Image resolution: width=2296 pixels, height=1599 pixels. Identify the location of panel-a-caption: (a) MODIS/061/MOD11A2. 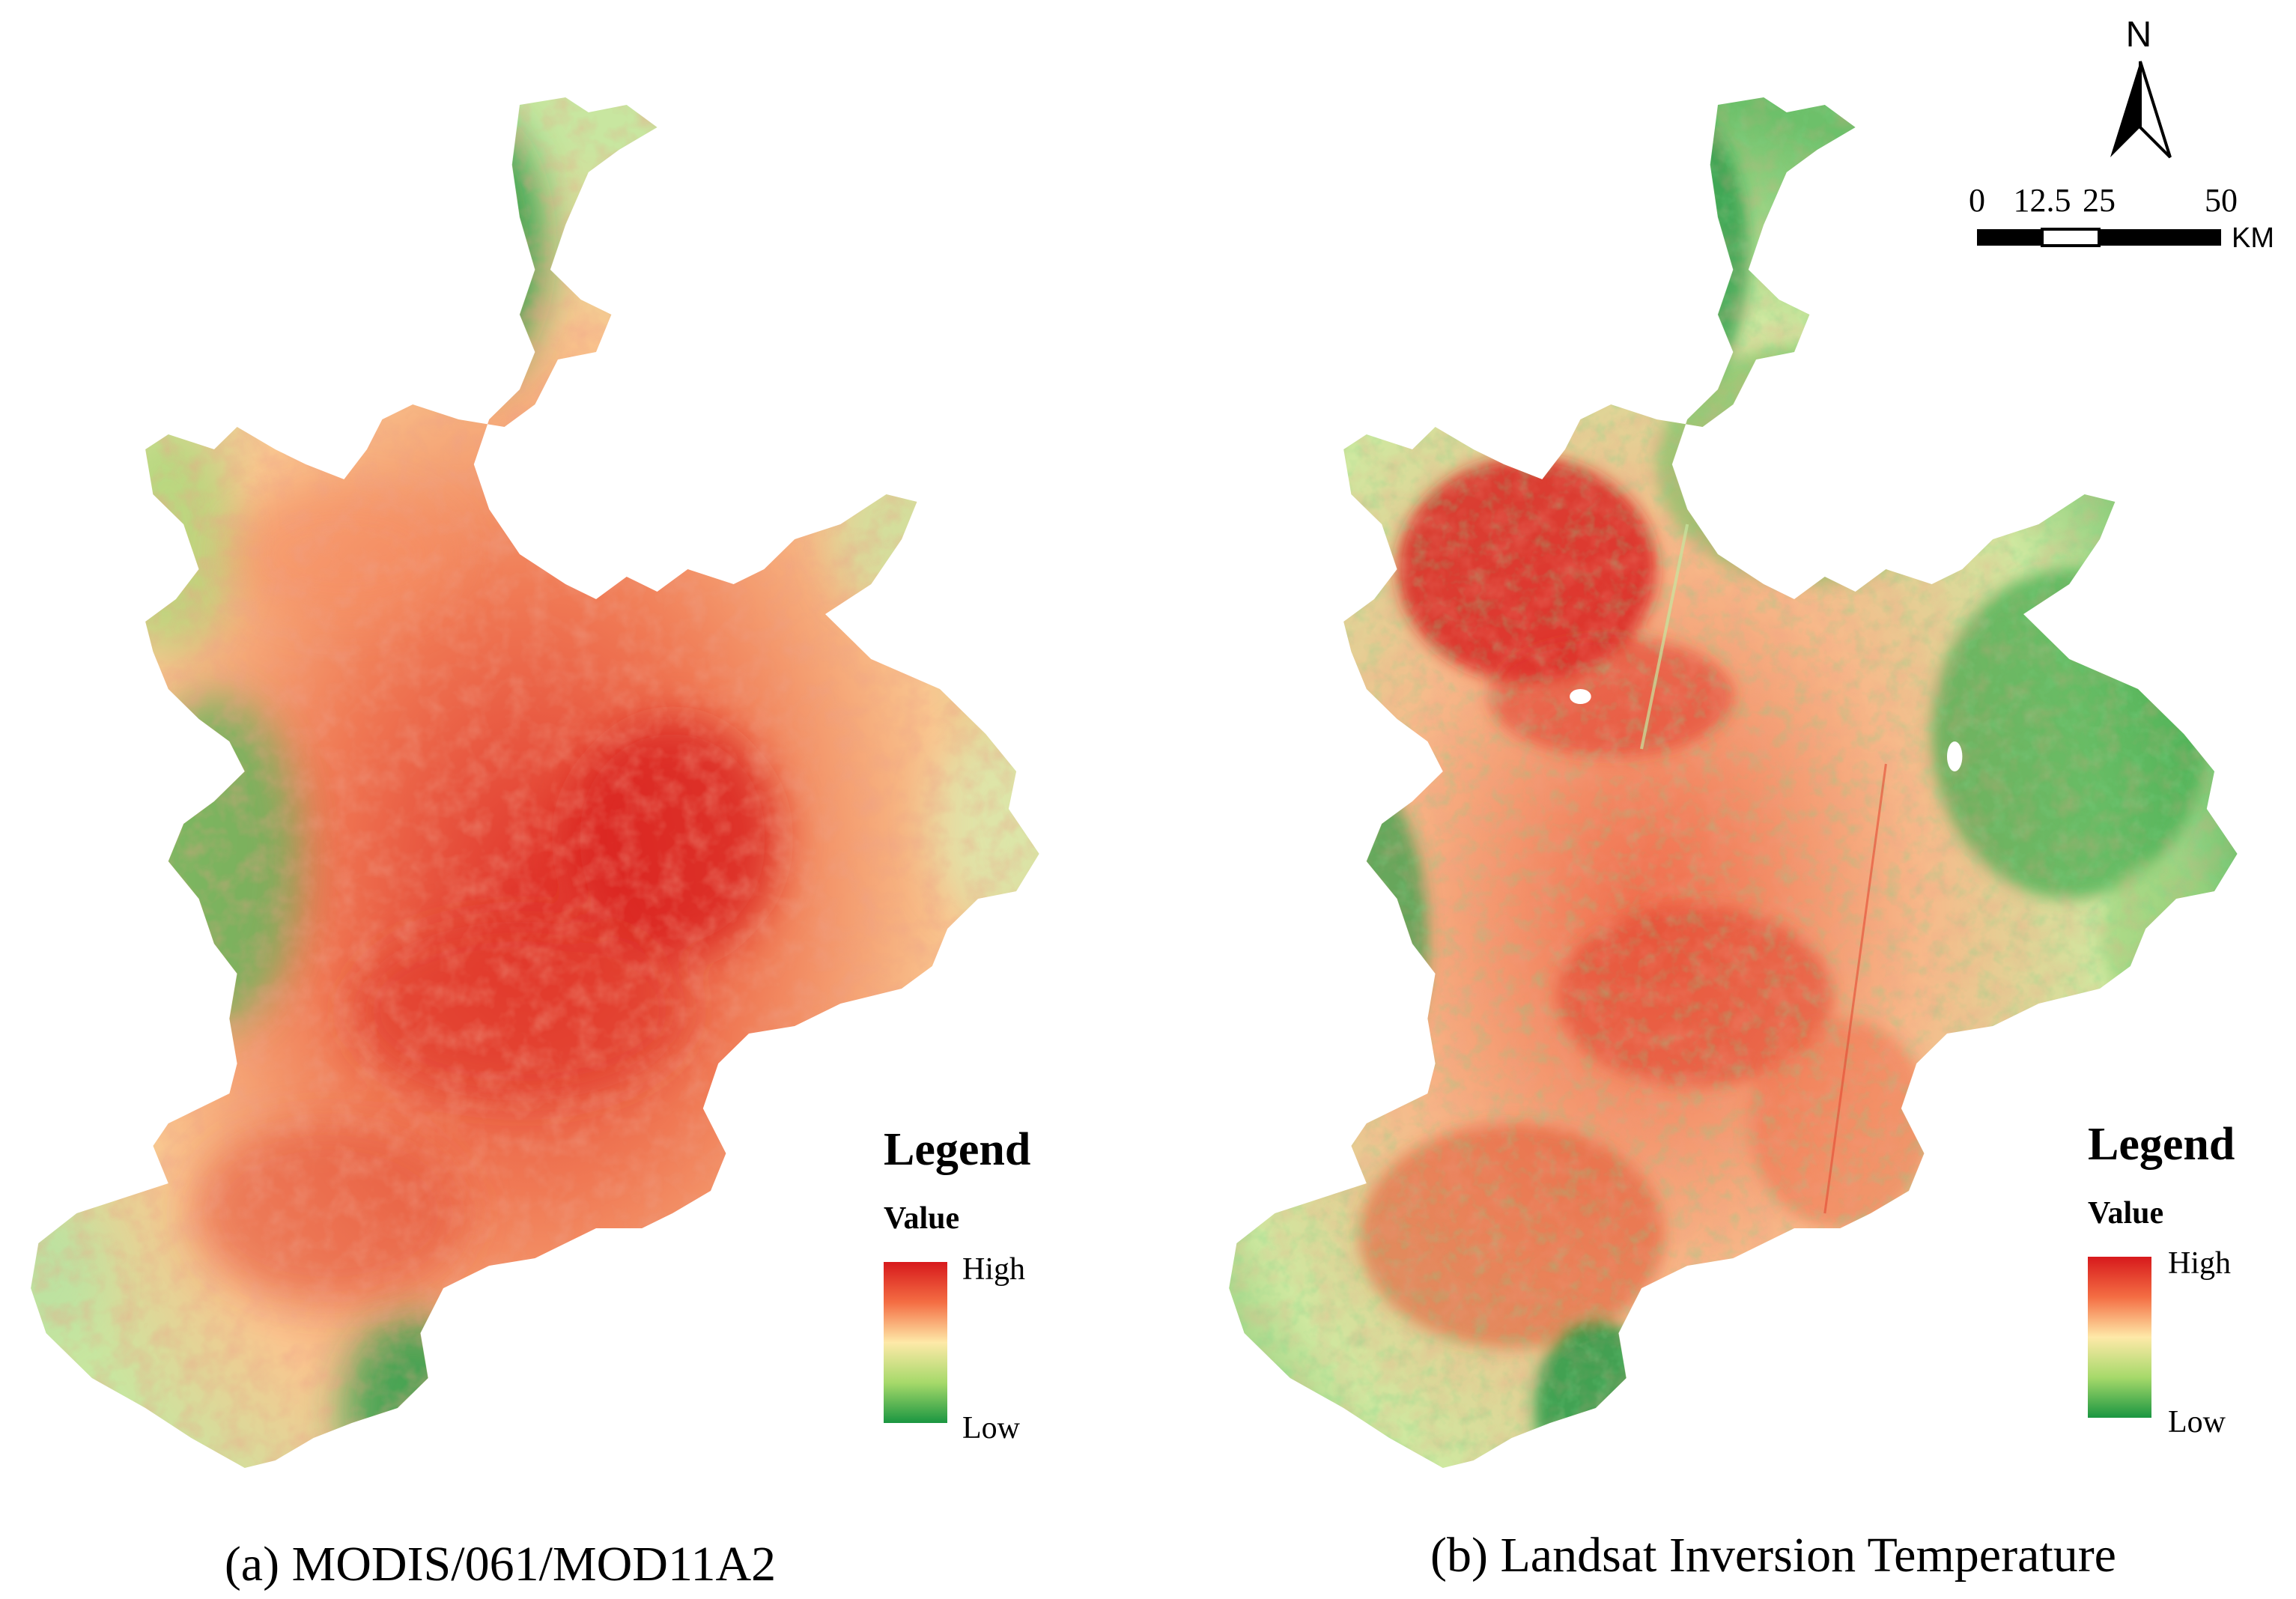
(500, 1564).